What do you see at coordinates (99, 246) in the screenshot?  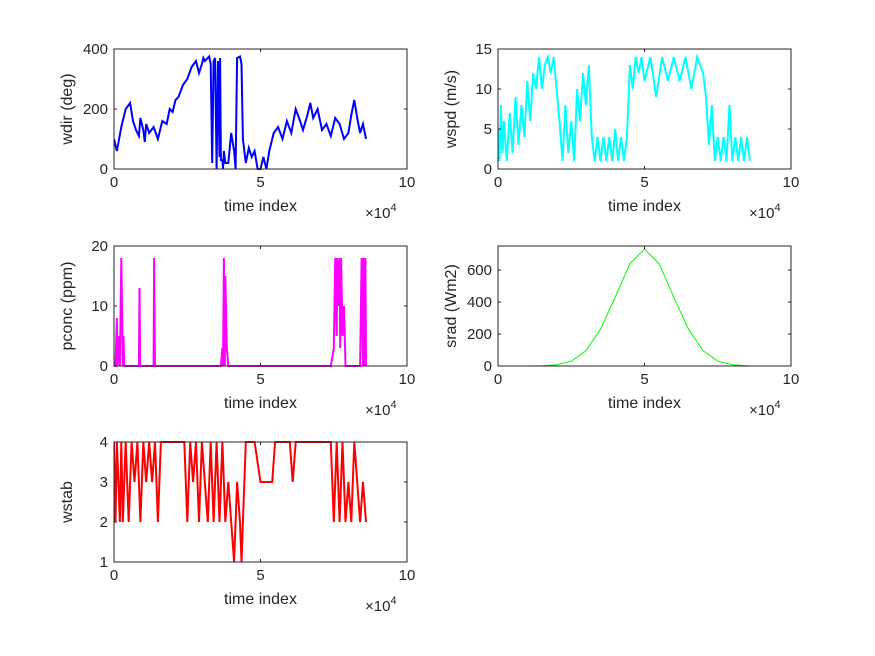 I see `y-tick-label: 20` at bounding box center [99, 246].